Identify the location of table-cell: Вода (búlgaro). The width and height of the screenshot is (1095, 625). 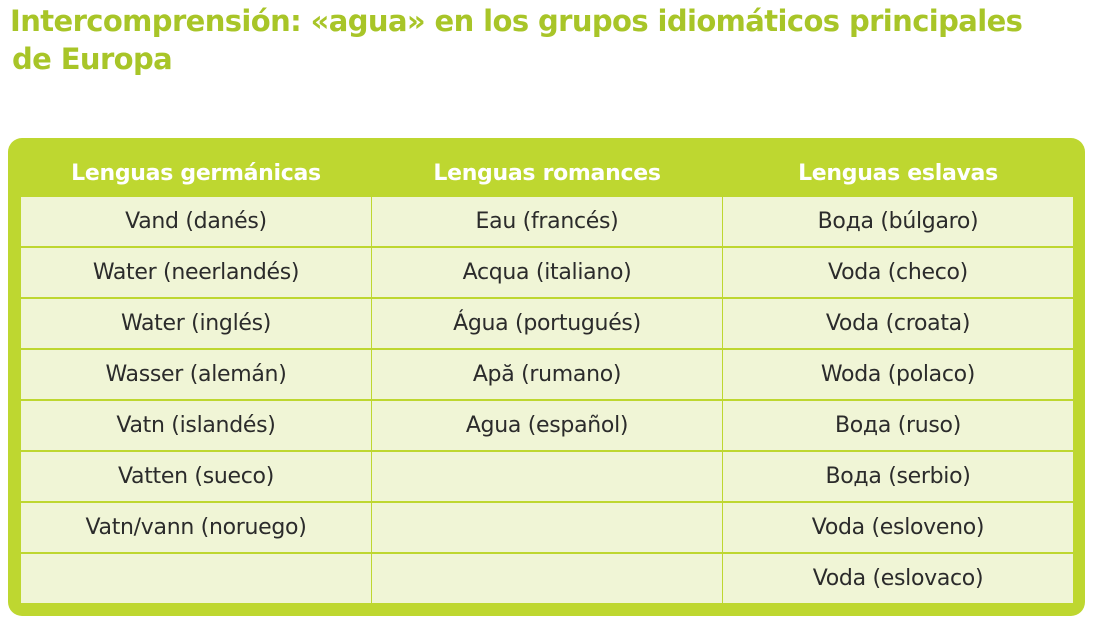
(898, 221).